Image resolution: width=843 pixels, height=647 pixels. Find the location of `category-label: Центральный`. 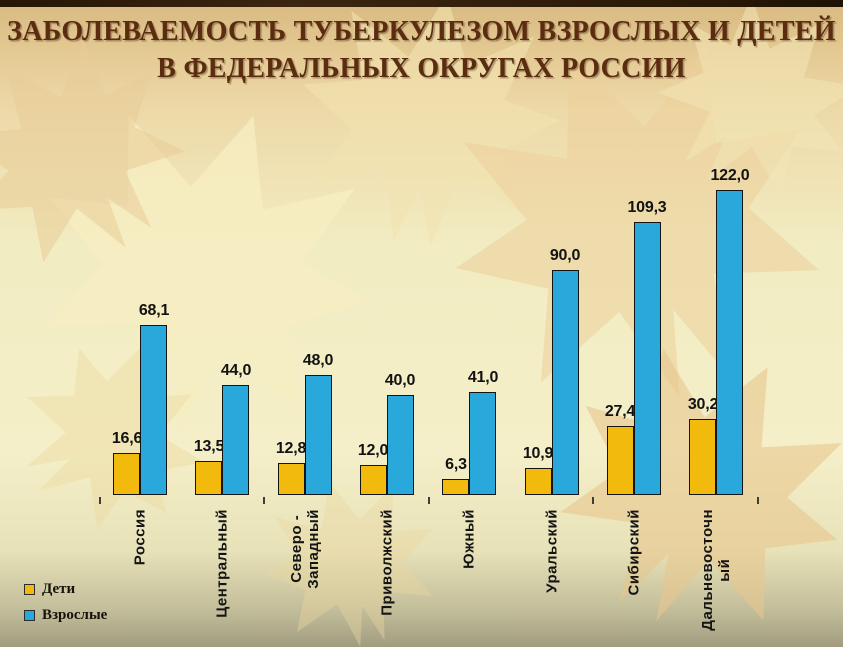

category-label: Центральный is located at coordinates (222, 563).